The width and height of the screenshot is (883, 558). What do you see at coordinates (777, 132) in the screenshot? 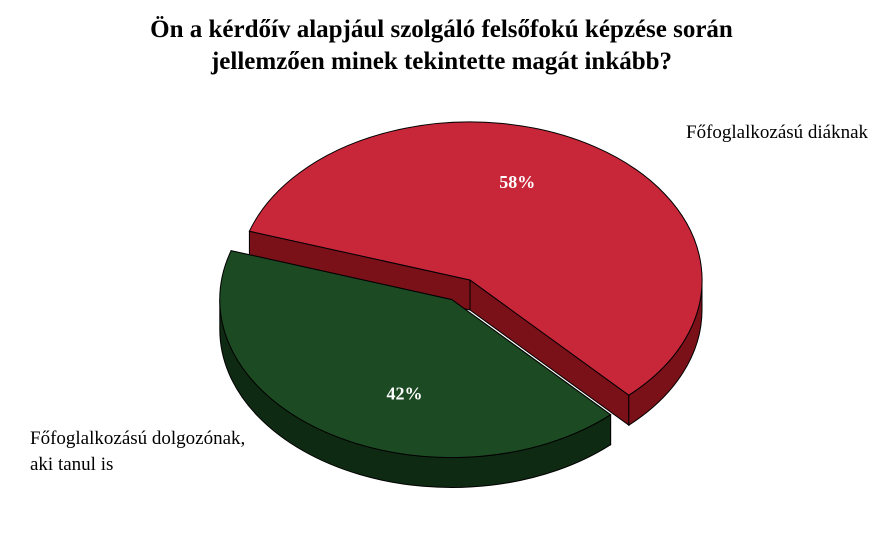
I see `category-label-students: Főfoglalkozású diáknak` at bounding box center [777, 132].